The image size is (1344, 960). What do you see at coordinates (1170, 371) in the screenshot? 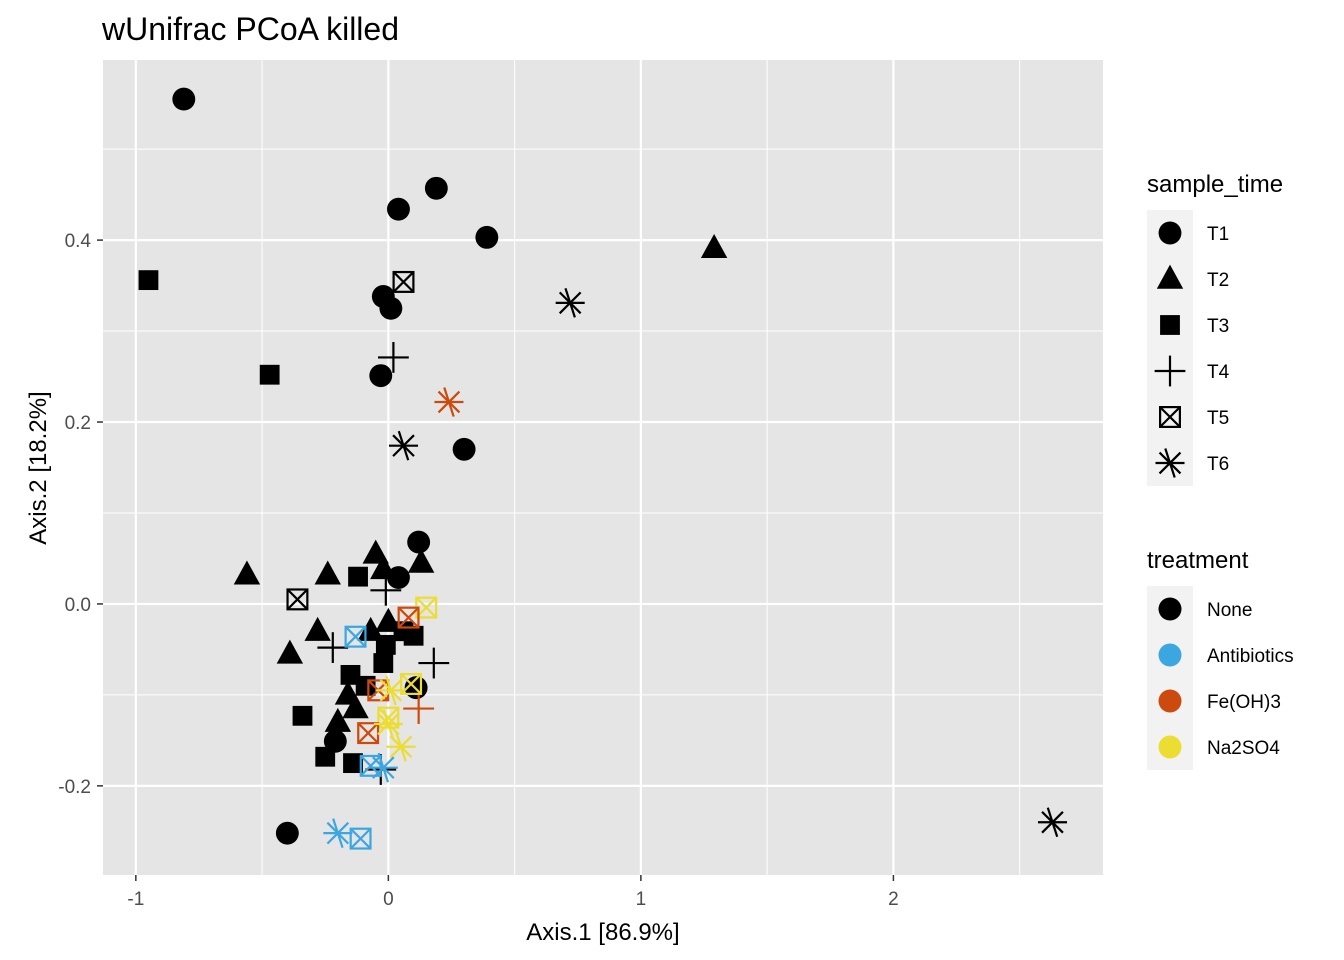
I see `legend-key-t4` at bounding box center [1170, 371].